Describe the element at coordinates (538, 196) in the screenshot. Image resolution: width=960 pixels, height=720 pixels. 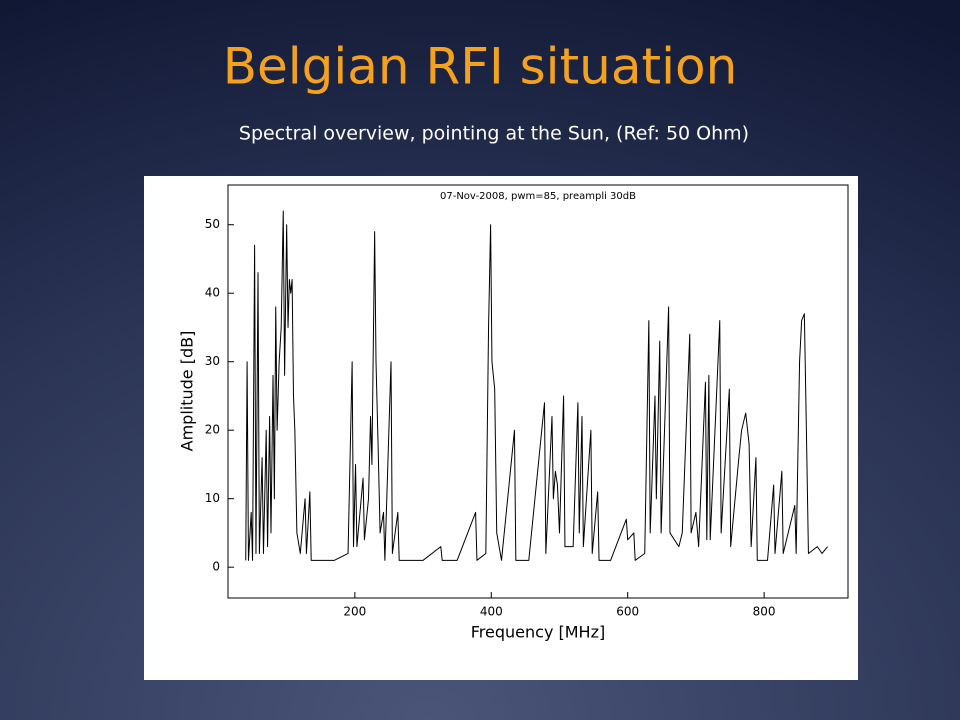
I see `chart-title: 07-Nov-2008, pwm=85, preampli 30dB` at that location.